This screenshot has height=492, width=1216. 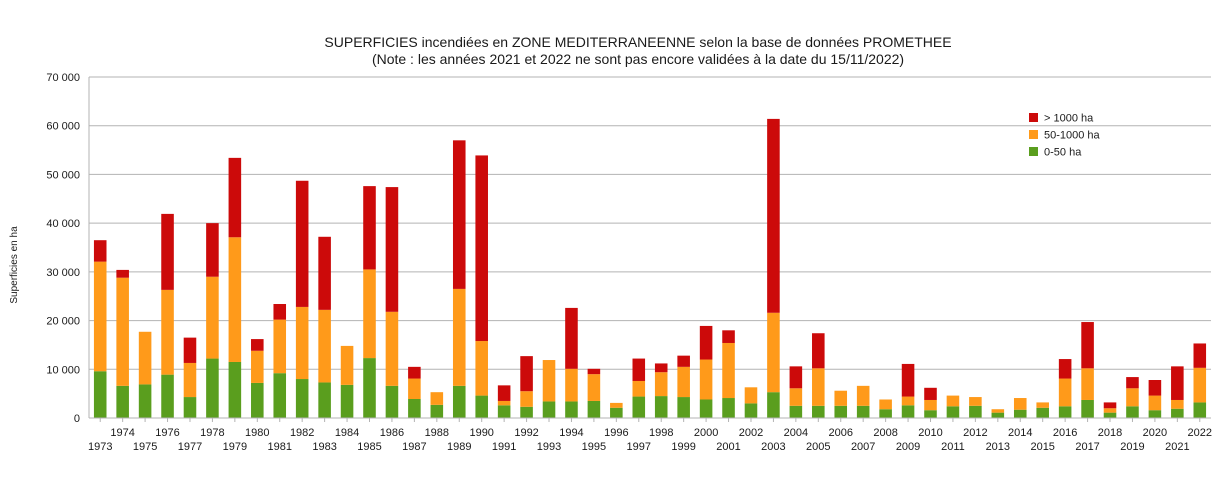 What do you see at coordinates (100, 316) in the screenshot?
I see `bar-segment-1973-s1` at bounding box center [100, 316].